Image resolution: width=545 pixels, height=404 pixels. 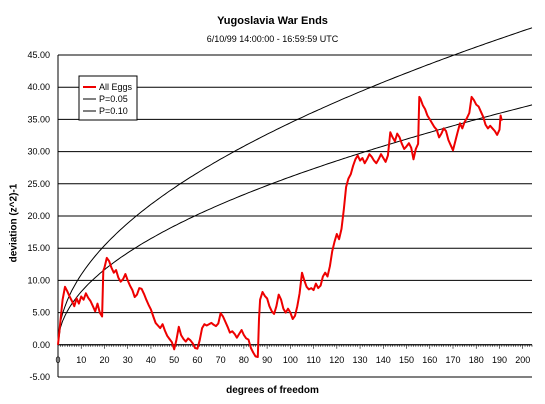 What do you see at coordinates (197, 360) in the screenshot?
I see `x-tick-label: 60` at bounding box center [197, 360].